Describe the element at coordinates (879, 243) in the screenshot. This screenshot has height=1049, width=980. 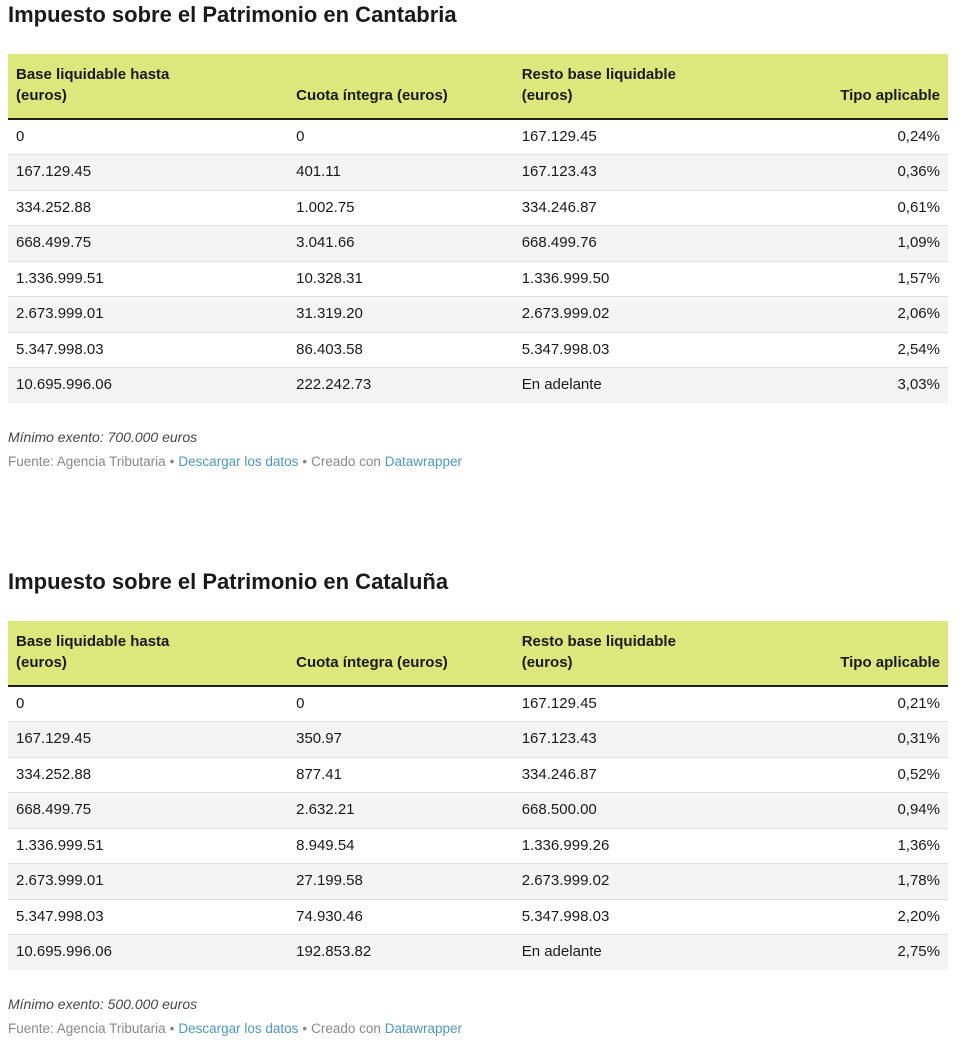
I see `table-cell: 1,09%` at that location.